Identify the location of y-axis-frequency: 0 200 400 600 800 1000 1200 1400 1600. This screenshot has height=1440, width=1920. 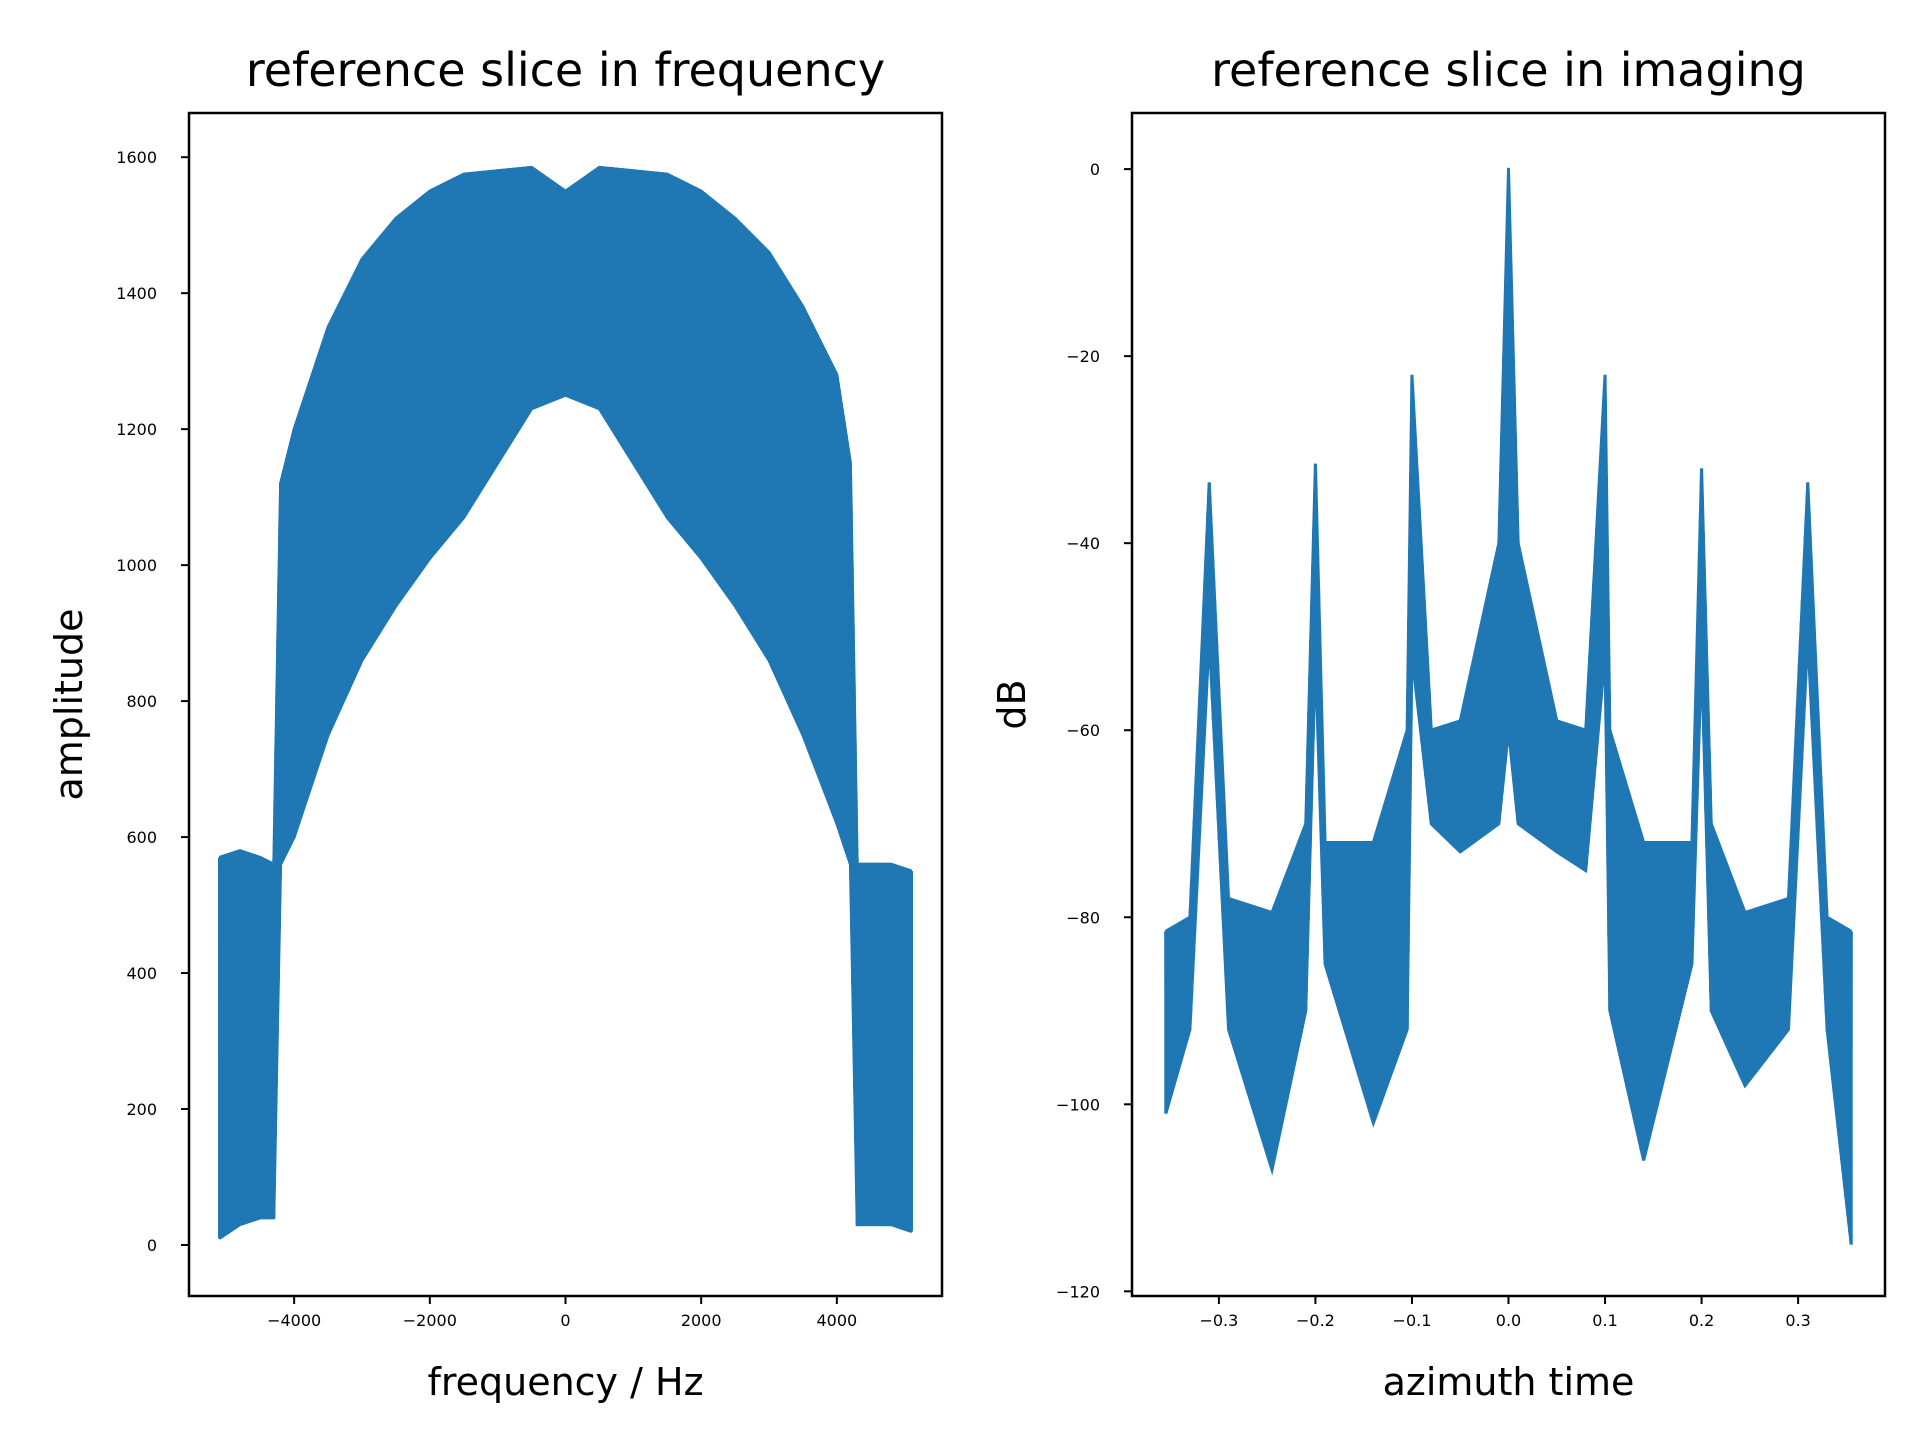
(152, 701).